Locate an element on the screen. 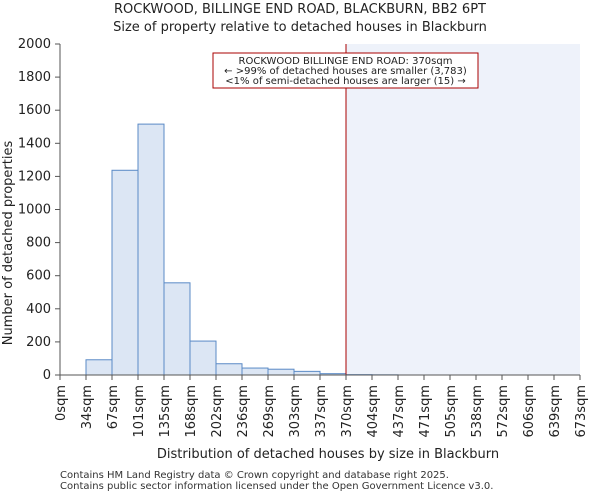 Image resolution: width=600 pixels, height=500 pixels. y-tick-label: 1600 is located at coordinates (34, 110).